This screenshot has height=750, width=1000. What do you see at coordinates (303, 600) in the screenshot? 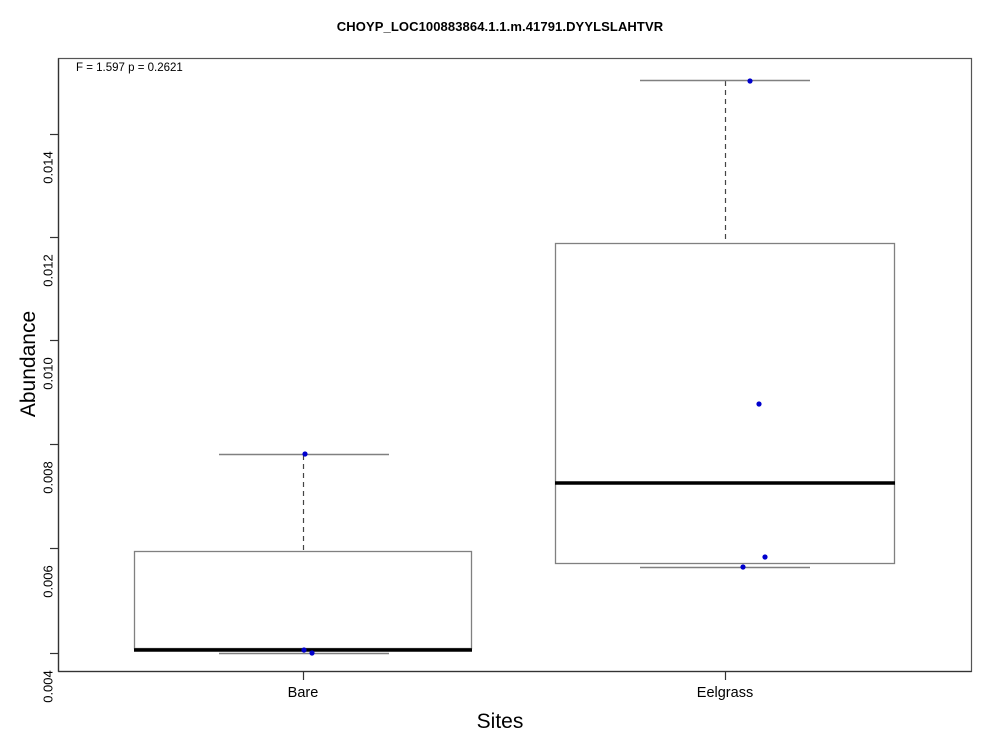
I see `box-bare` at bounding box center [303, 600].